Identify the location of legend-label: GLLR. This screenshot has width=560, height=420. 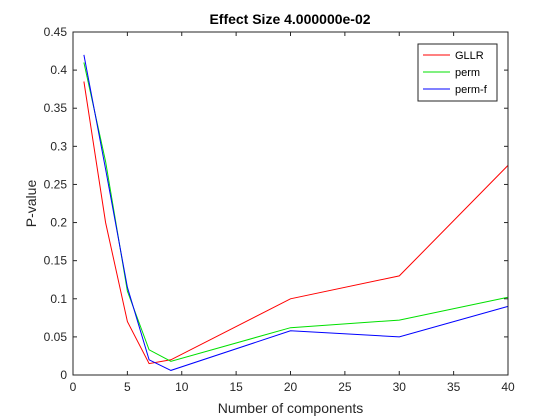
(469, 56).